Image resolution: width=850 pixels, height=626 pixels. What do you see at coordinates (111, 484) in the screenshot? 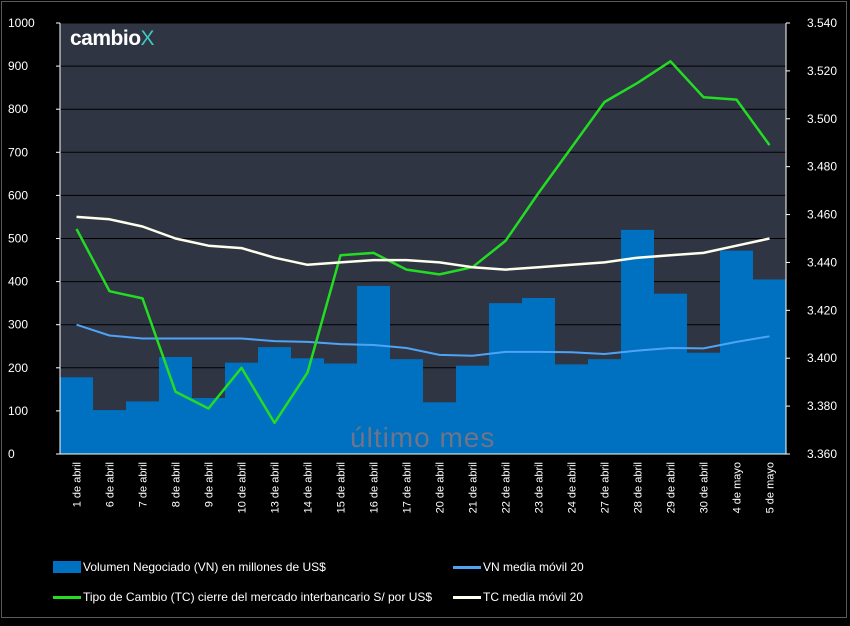
I see `x-tick-label: 6 de abril` at bounding box center [111, 484].